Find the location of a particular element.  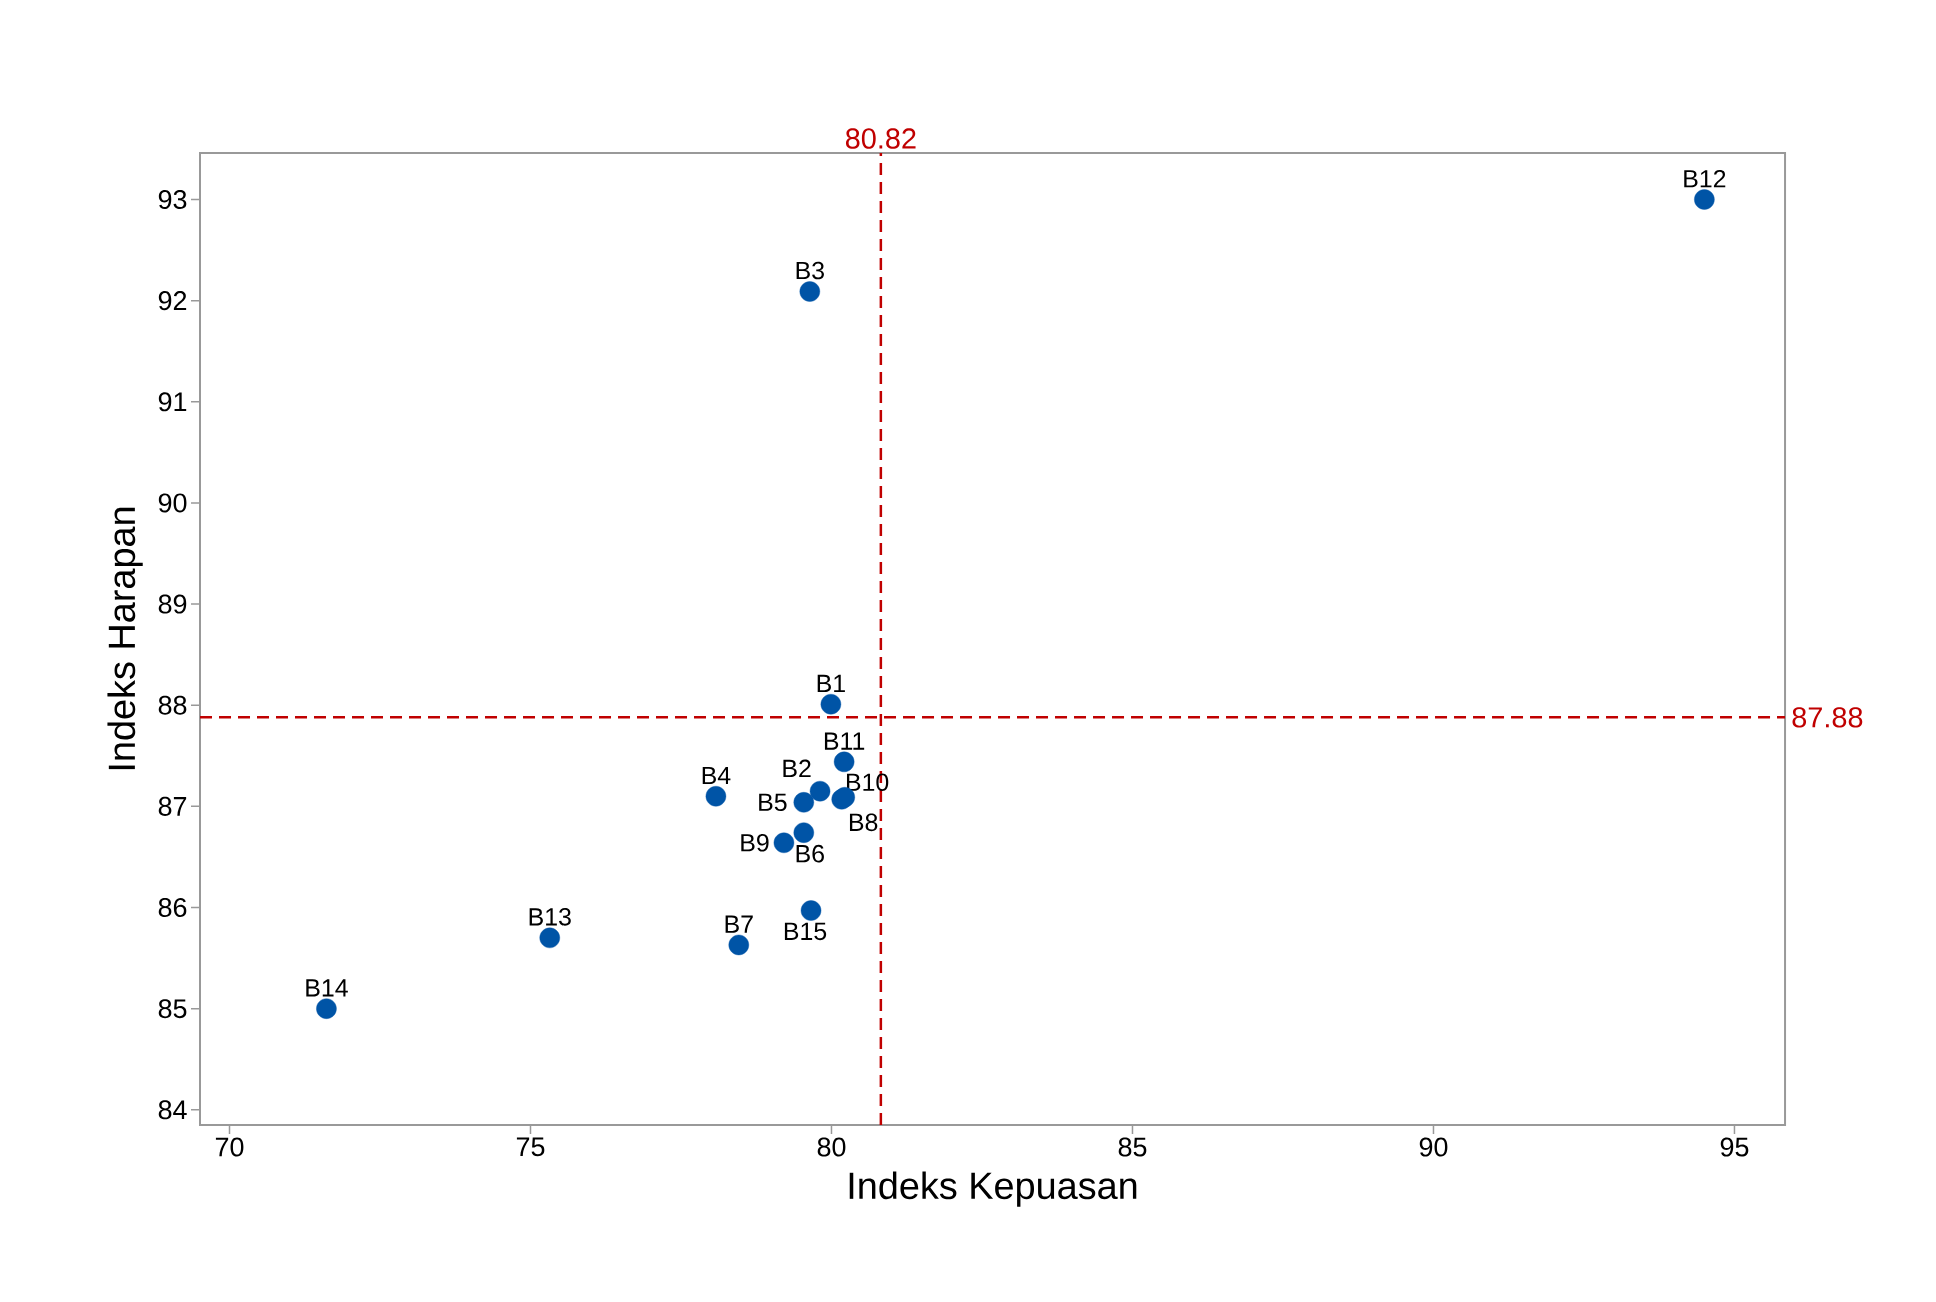

annotation: B2 is located at coordinates (797, 768).